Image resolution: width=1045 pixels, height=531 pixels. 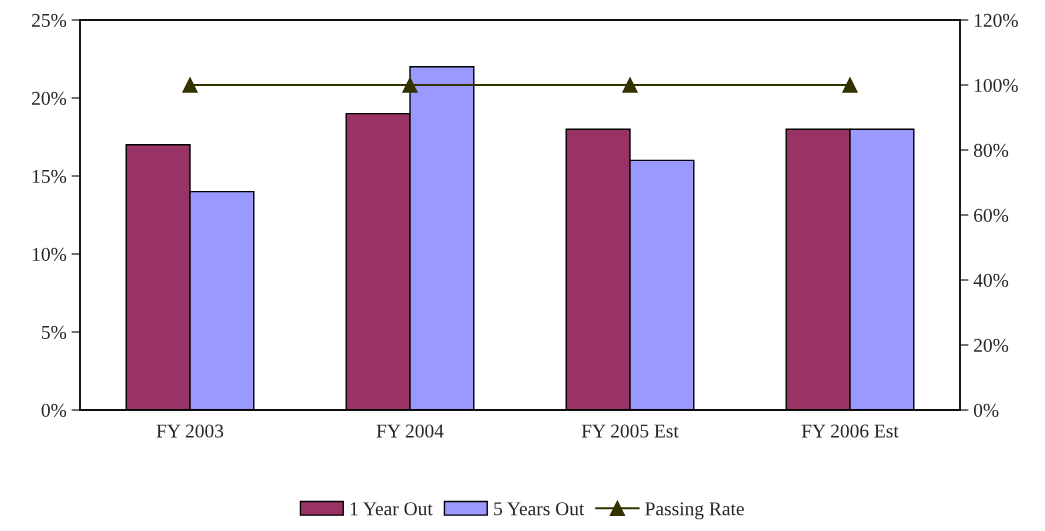 What do you see at coordinates (996, 20) in the screenshot?
I see `y2-tick-label: 120%` at bounding box center [996, 20].